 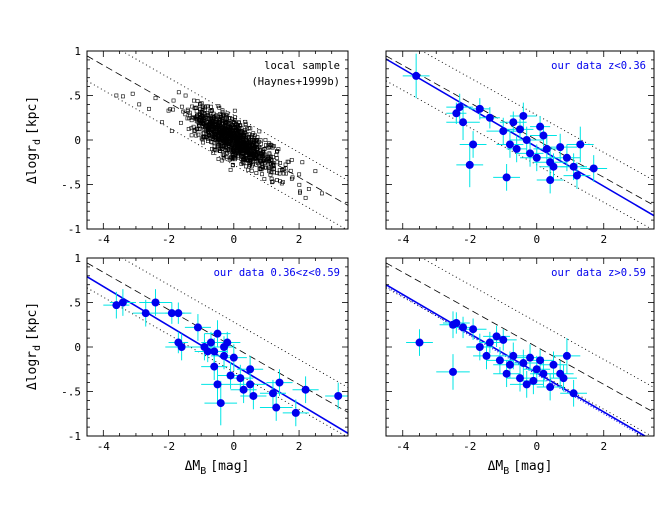 I want to click on reference-line-dashed, so click(x=217, y=130).